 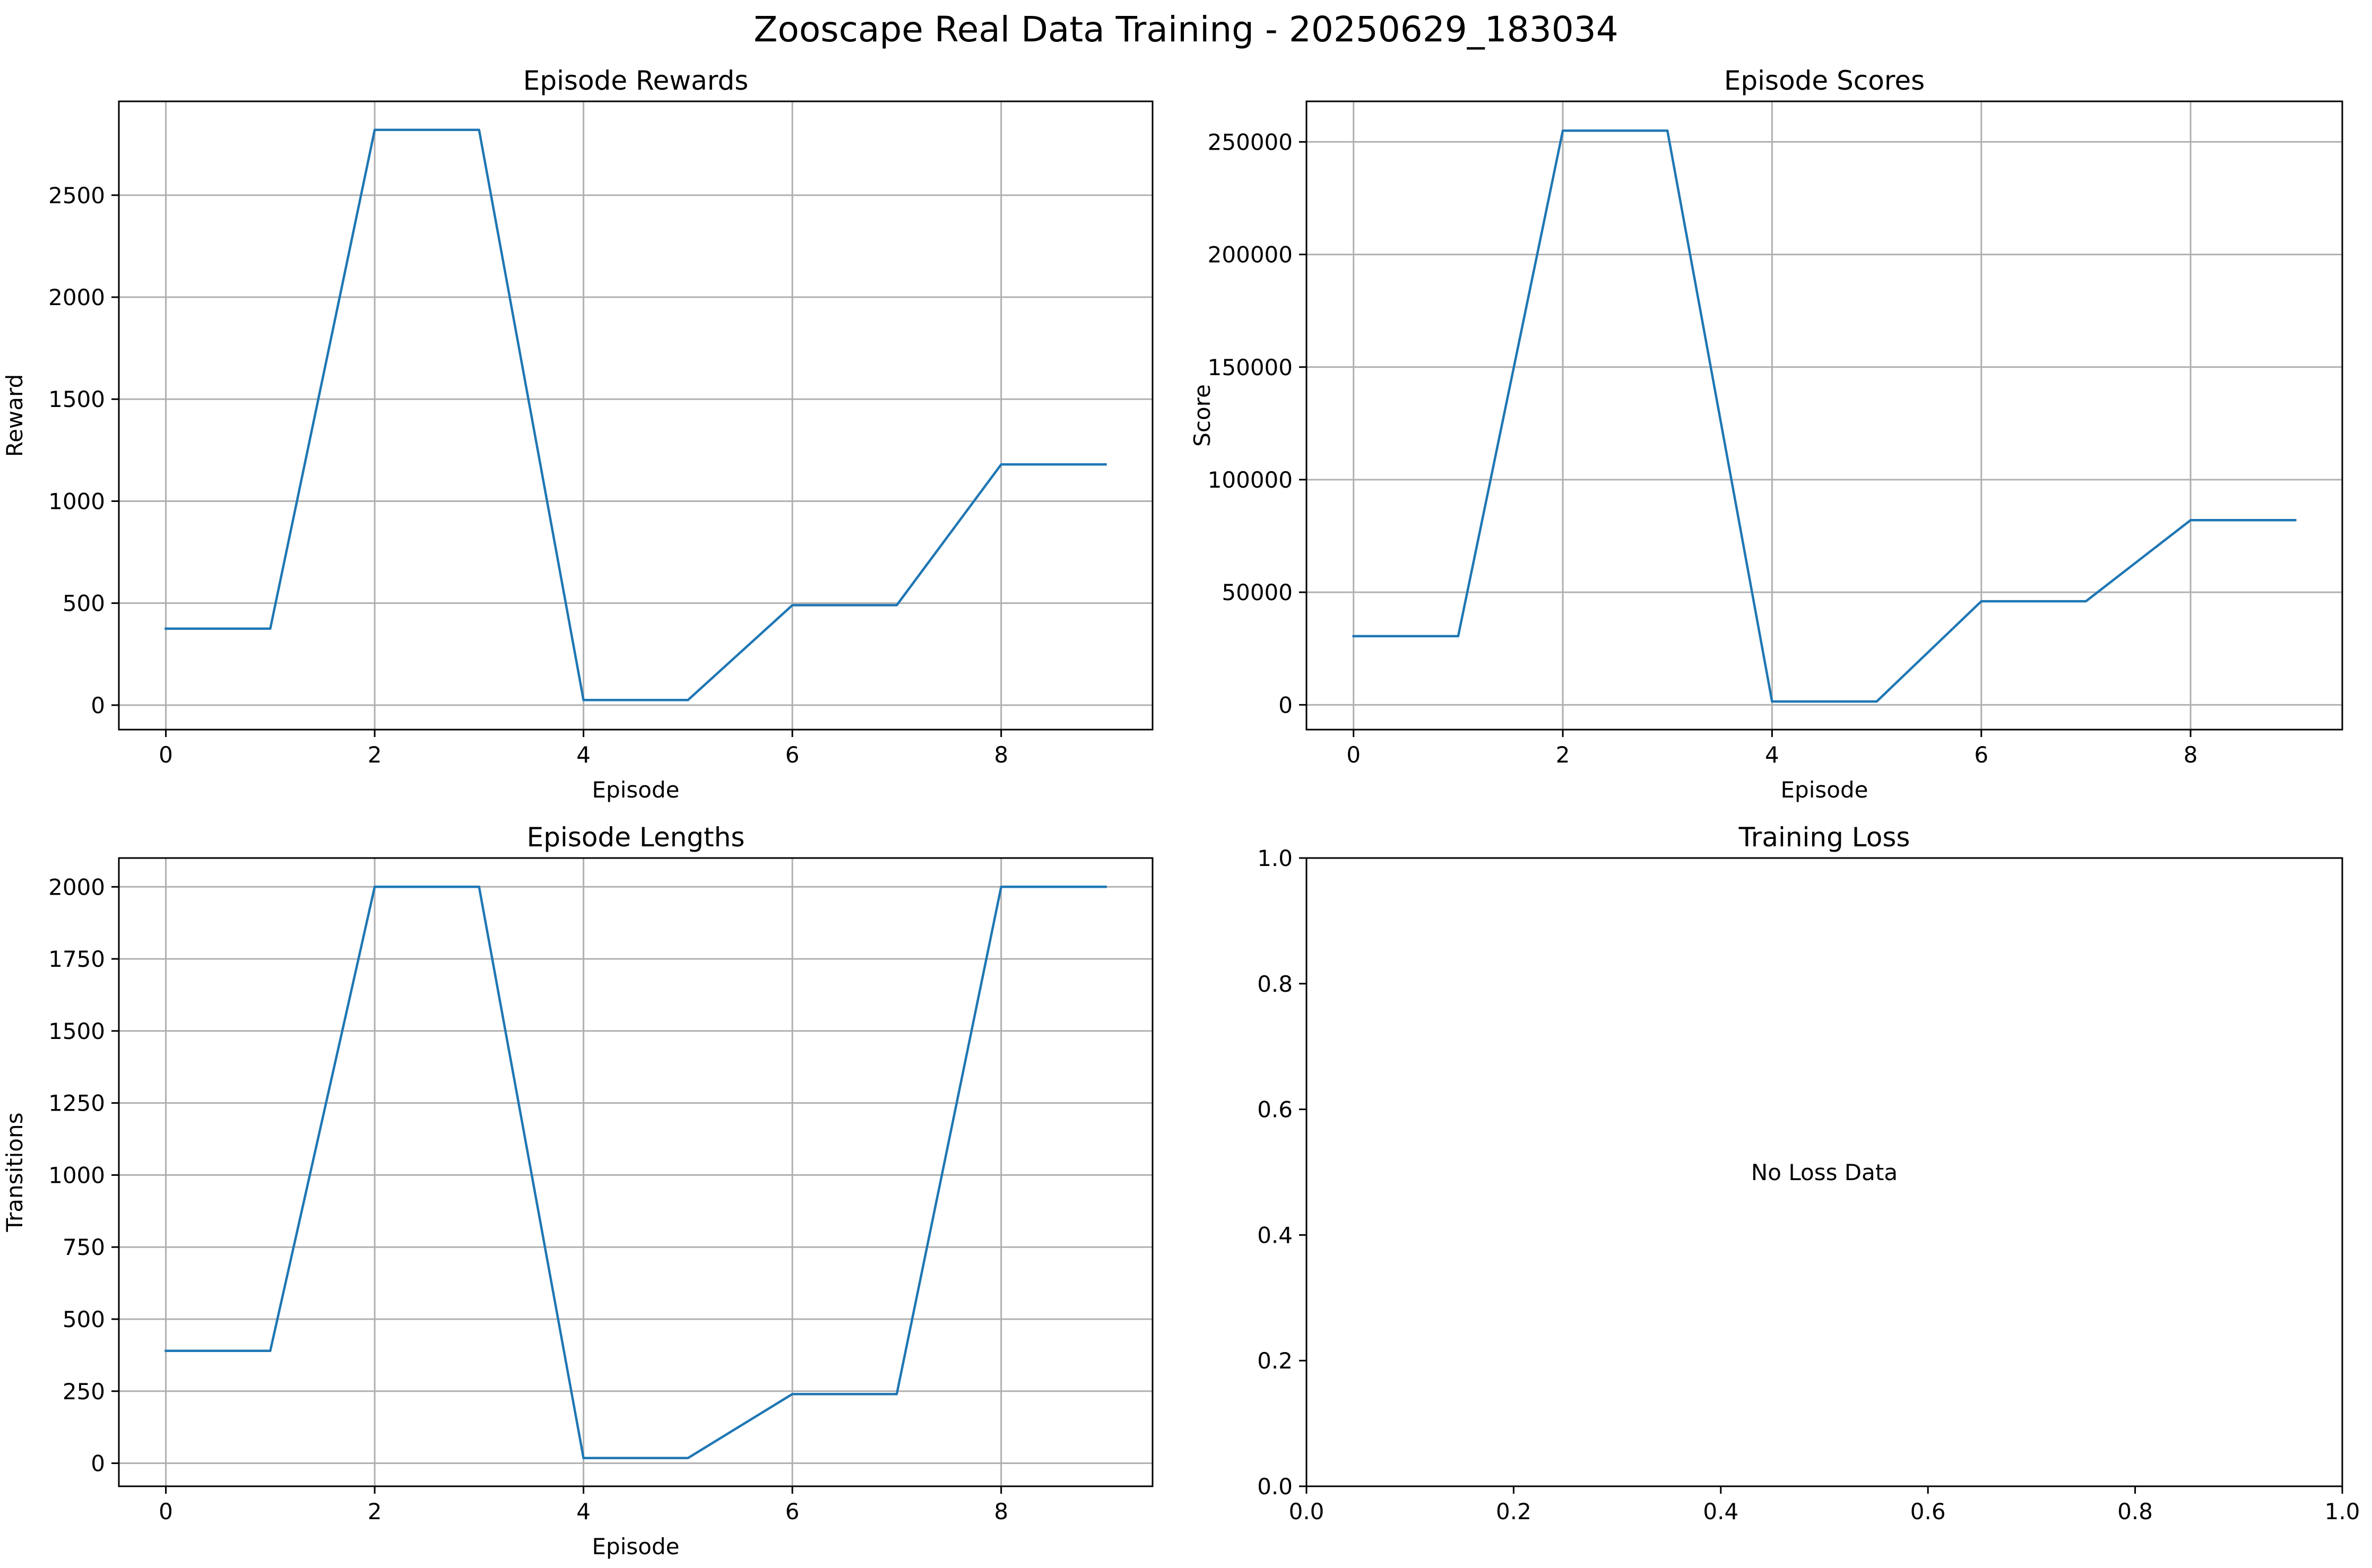 I want to click on y-tick-label: 2500, so click(x=77, y=196).